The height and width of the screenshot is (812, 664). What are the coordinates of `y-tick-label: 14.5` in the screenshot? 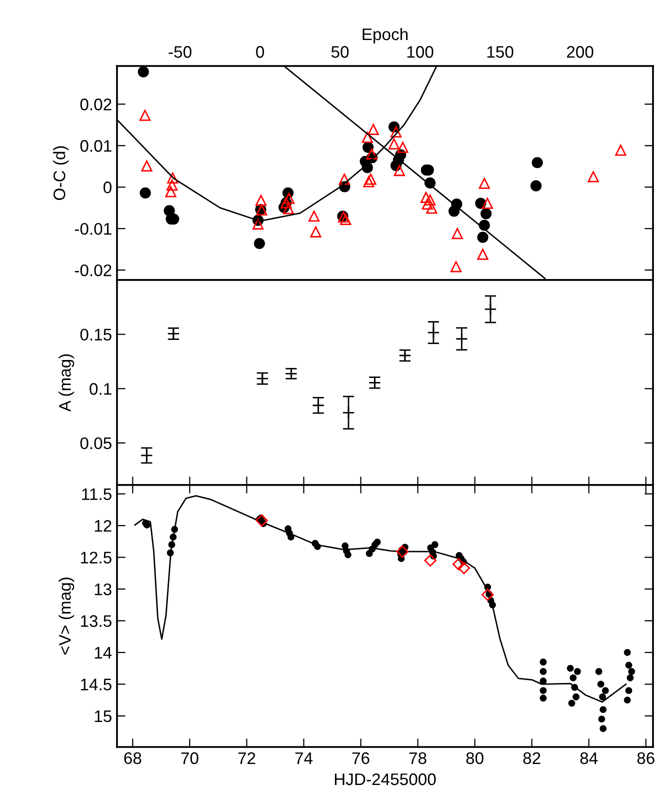 It's located at (96, 684).